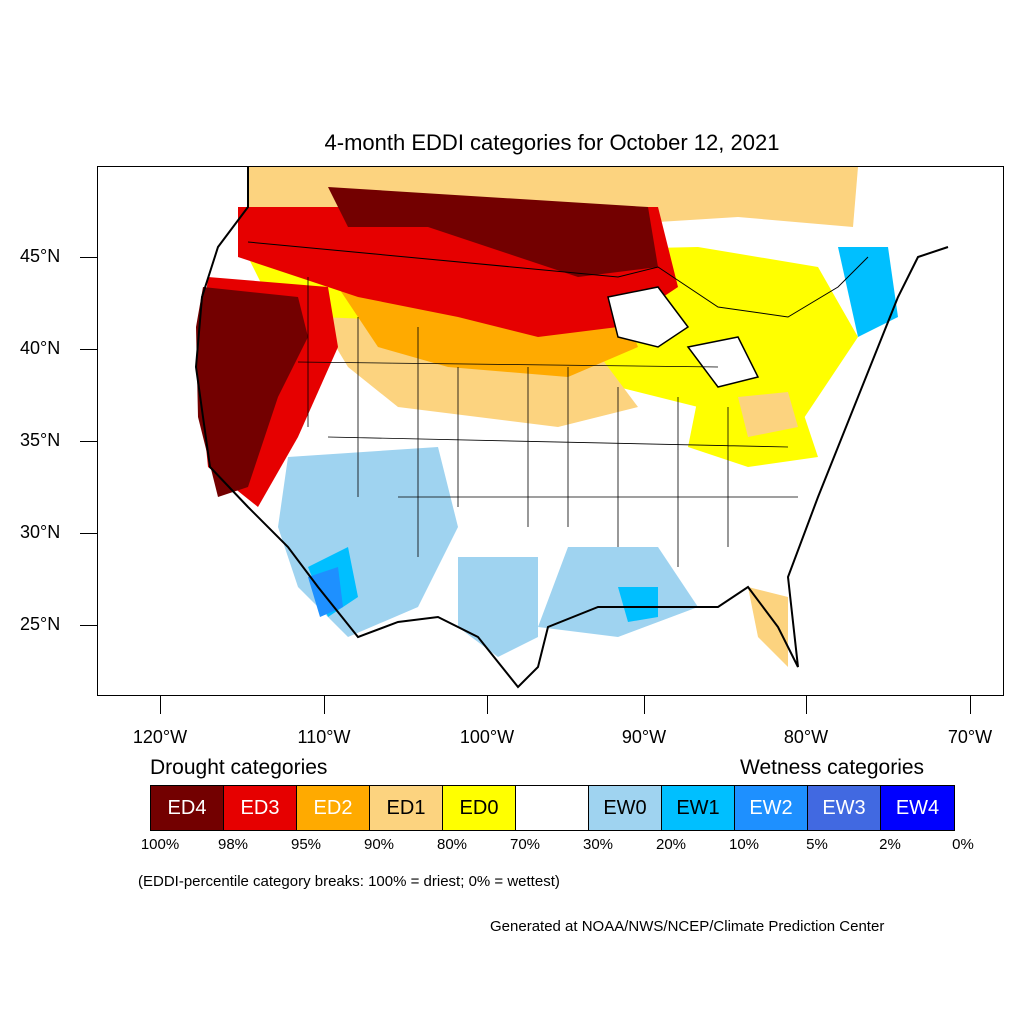  I want to click on legend-cell, so click(552, 808).